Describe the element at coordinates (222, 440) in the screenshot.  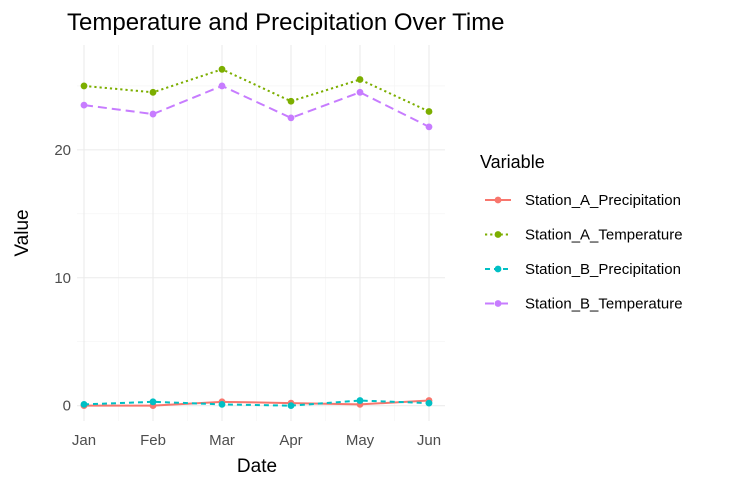
I see `x-tick-label: Mar` at that location.